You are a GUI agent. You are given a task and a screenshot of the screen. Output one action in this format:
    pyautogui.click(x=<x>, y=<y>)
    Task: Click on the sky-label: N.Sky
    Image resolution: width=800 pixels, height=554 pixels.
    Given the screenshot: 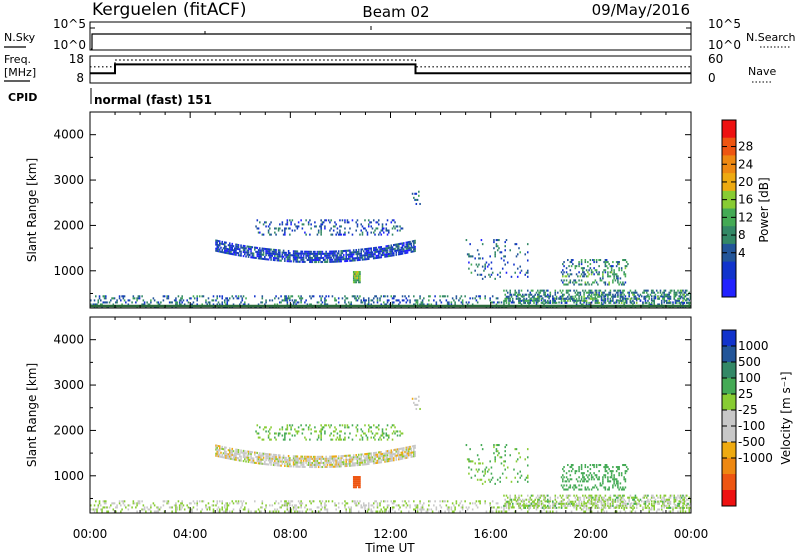 What is the action you would take?
    pyautogui.click(x=20, y=37)
    